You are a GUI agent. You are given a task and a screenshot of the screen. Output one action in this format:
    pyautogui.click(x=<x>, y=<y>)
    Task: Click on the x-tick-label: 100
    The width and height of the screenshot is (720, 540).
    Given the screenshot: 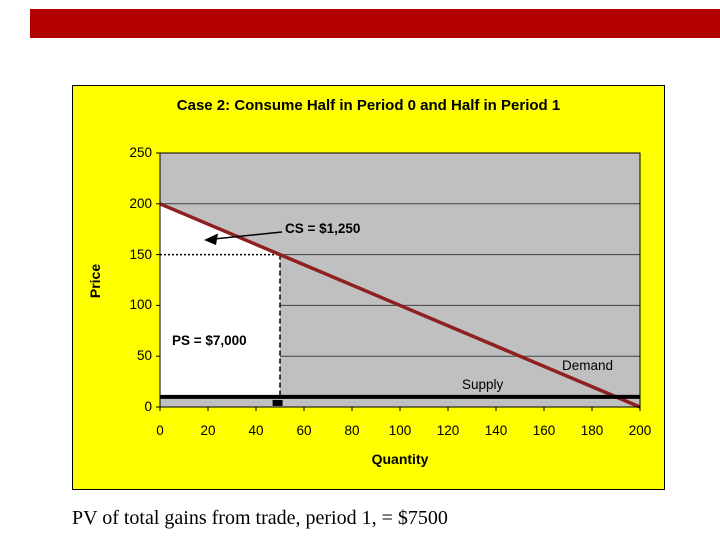 What is the action you would take?
    pyautogui.click(x=400, y=430)
    